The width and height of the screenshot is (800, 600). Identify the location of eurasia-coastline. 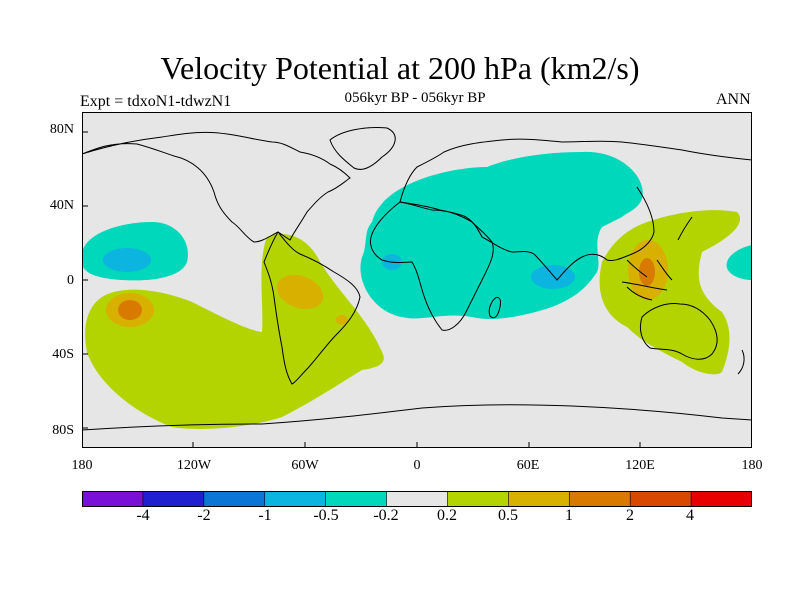
(575, 209).